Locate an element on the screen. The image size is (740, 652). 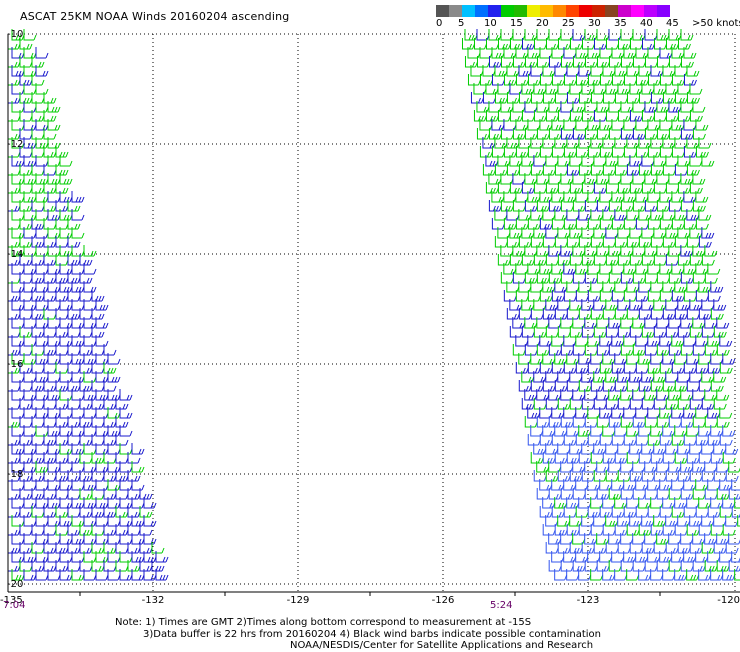
legend-tick-label: 40 is located at coordinates (646, 23).